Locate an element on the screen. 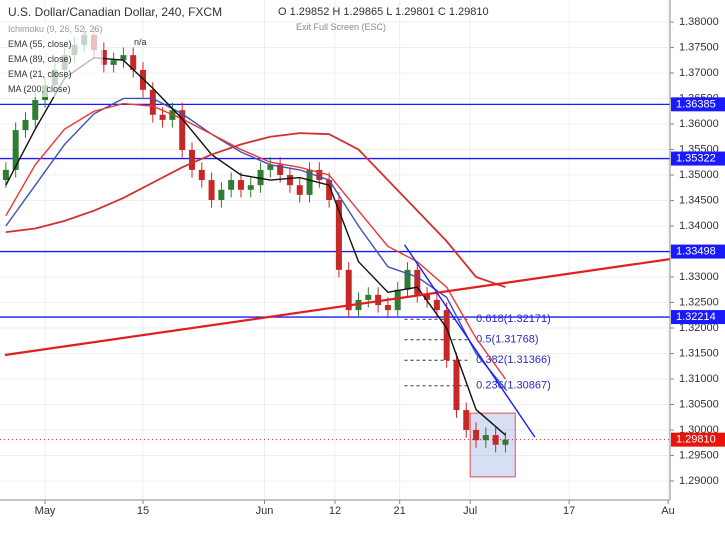 The width and height of the screenshot is (725, 543). y-tick-label: 1.31000 is located at coordinates (699, 379).